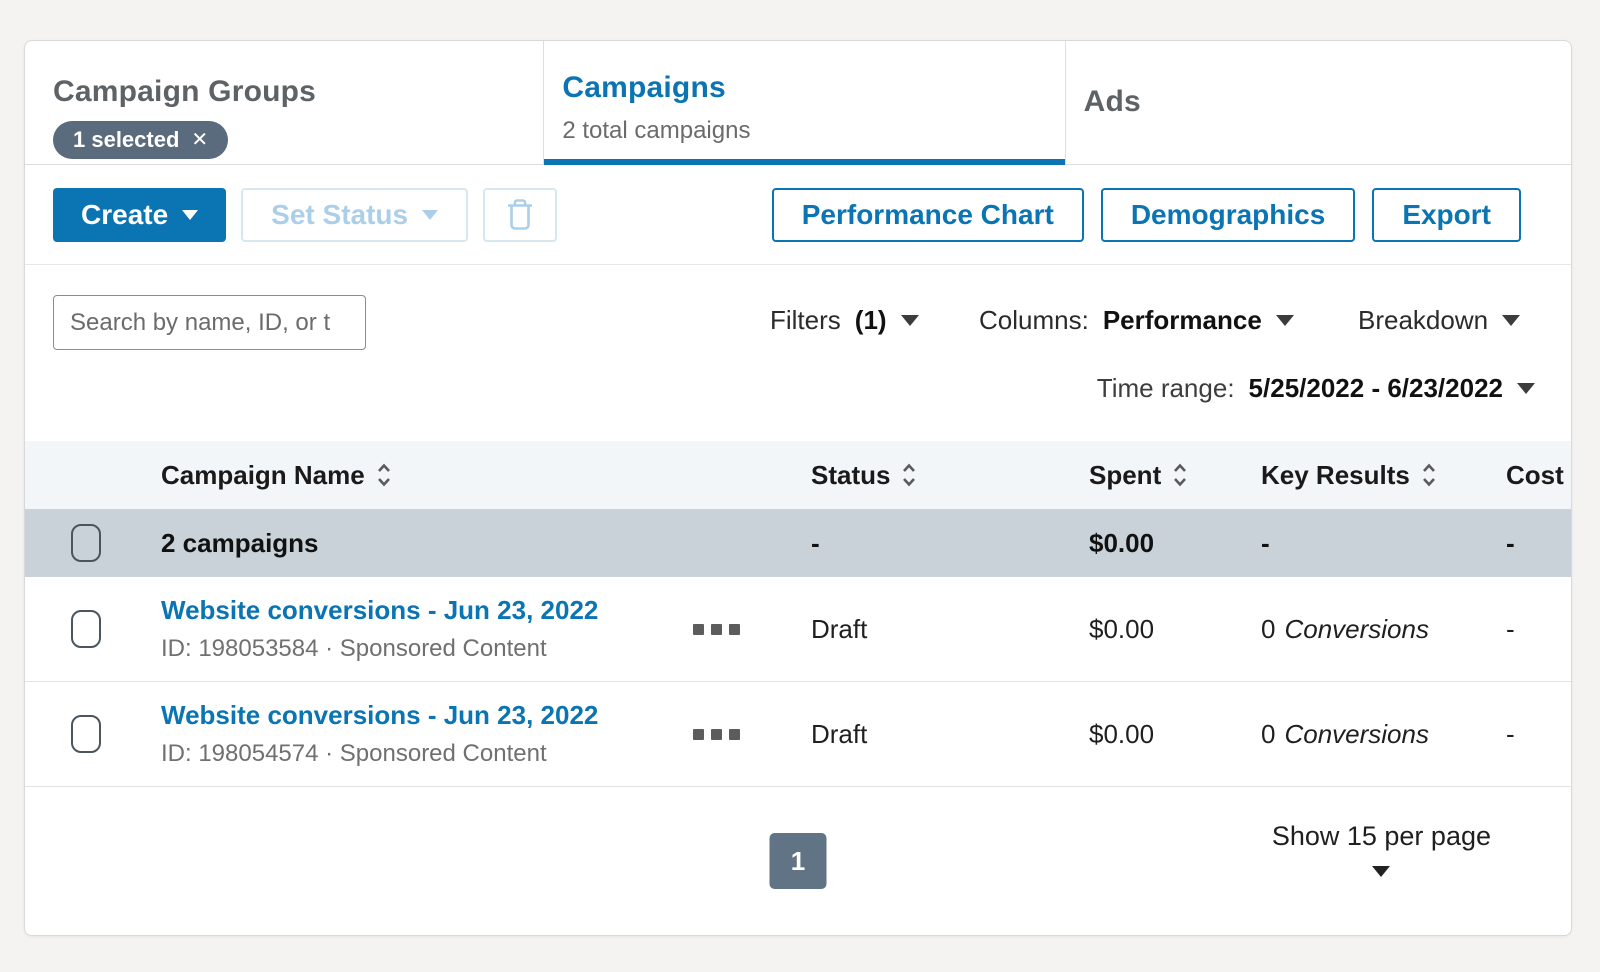 Image resolution: width=1600 pixels, height=972 pixels. I want to click on create-button: Create, so click(140, 214).